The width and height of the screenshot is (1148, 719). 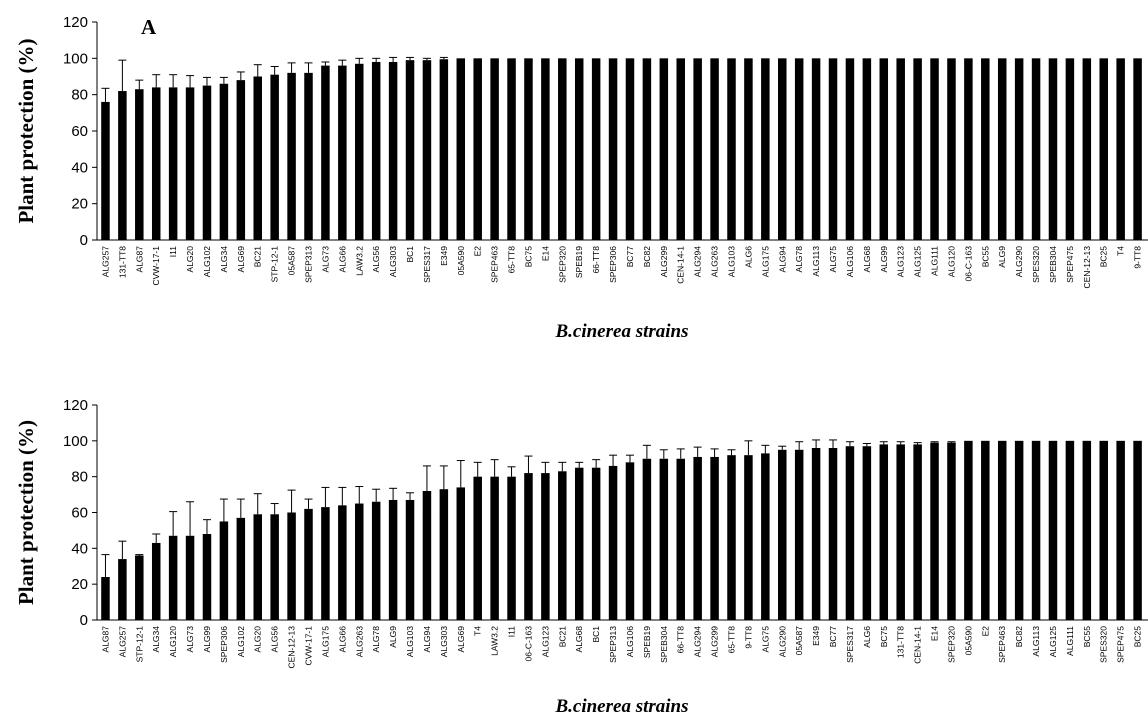 What do you see at coordinates (579, 262) in the screenshot?
I see `x-tick-label: SPEB19` at bounding box center [579, 262].